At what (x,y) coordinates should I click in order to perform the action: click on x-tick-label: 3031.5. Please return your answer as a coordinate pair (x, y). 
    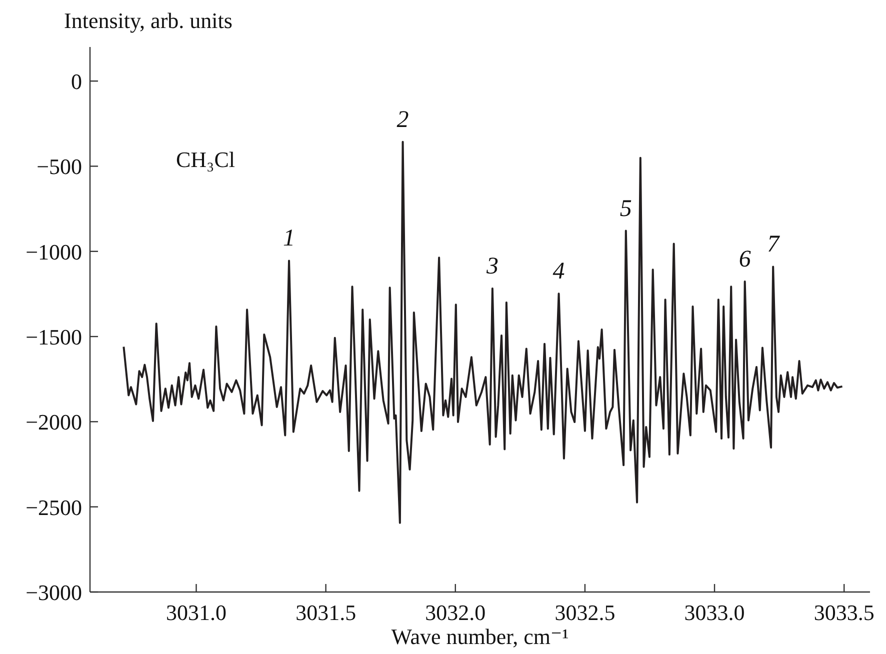
    Looking at the image, I should click on (326, 612).